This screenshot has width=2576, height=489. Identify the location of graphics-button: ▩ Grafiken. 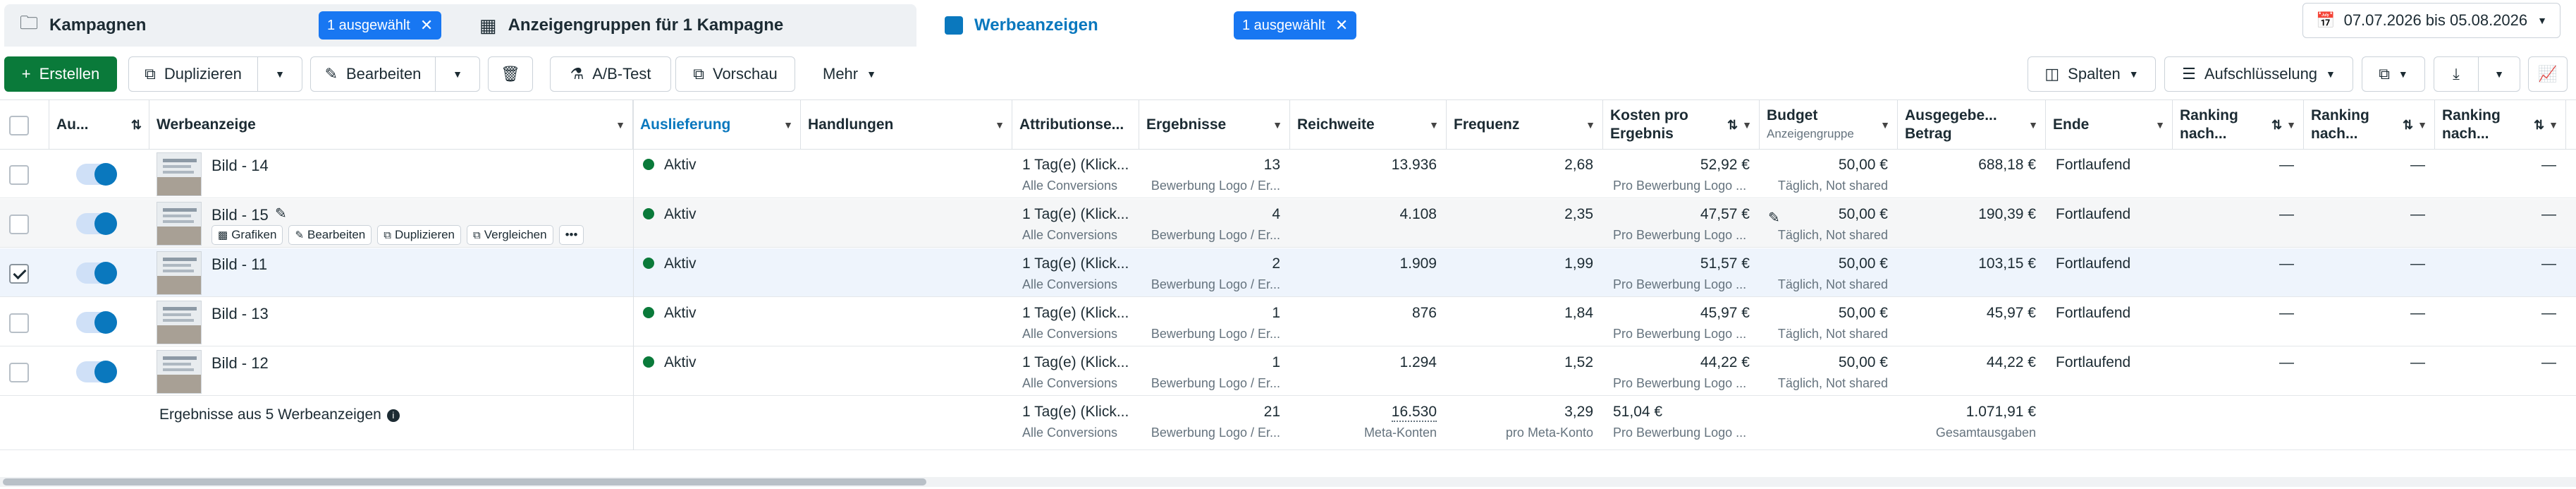
(247, 235).